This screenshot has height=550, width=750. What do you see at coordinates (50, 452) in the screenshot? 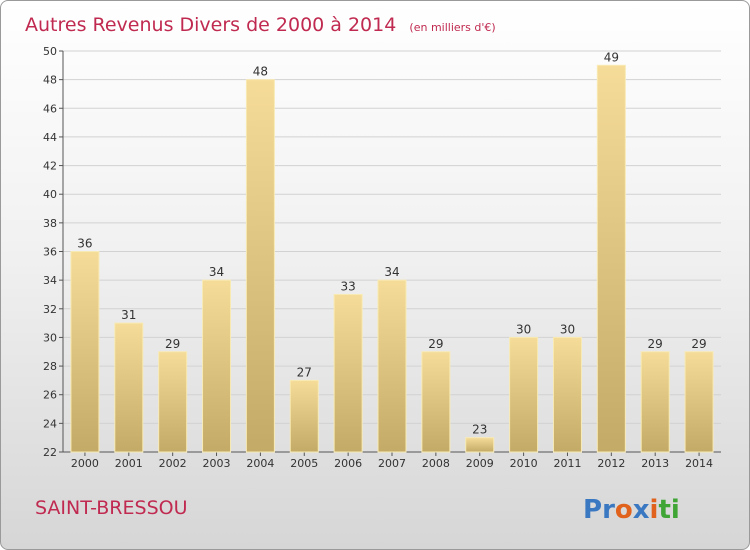
I see `y-tick-label: 22` at bounding box center [50, 452].